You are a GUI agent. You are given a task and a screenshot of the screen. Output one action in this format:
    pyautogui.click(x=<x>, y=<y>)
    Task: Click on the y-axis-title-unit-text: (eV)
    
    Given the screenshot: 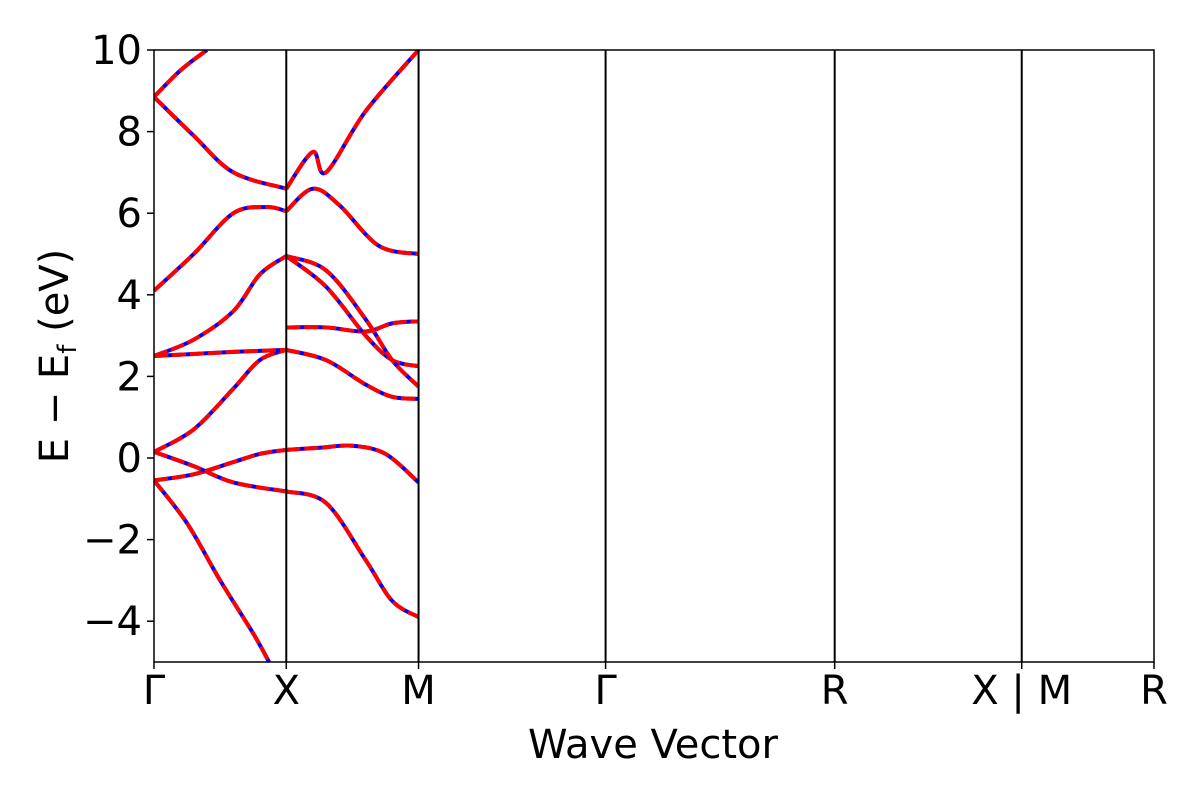 What is the action you would take?
    pyautogui.click(x=55, y=290)
    